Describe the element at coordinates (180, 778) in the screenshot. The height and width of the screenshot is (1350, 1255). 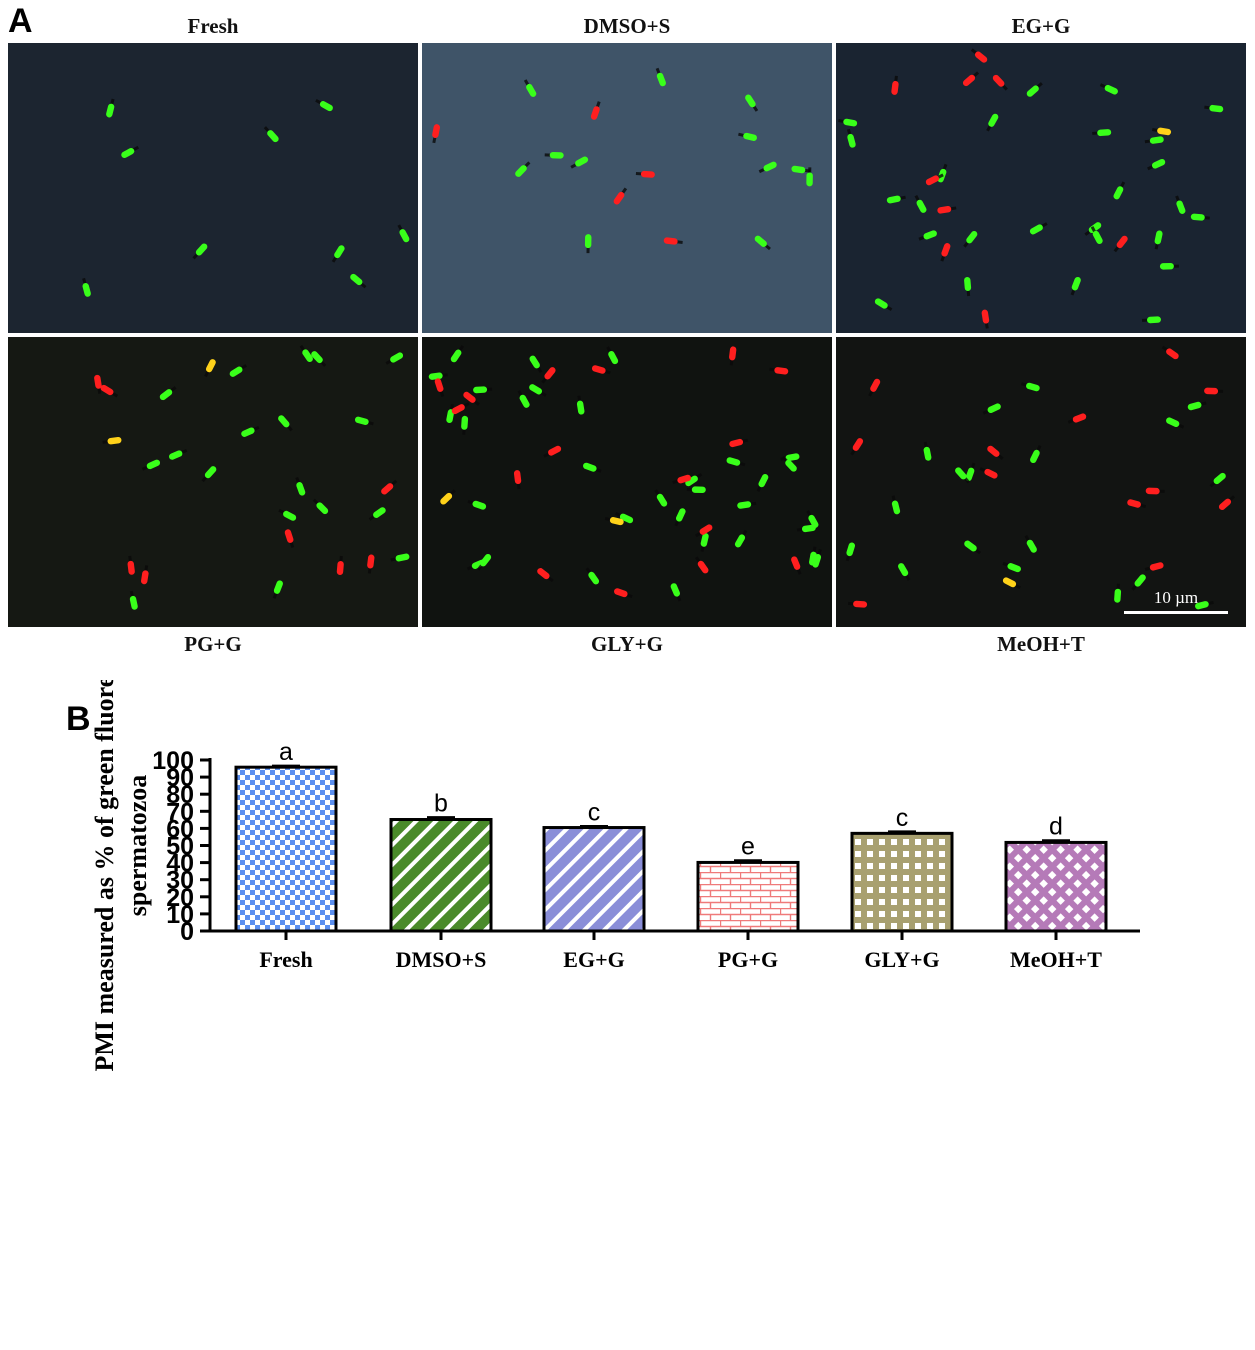
I see `y-tick-label: 90` at that location.